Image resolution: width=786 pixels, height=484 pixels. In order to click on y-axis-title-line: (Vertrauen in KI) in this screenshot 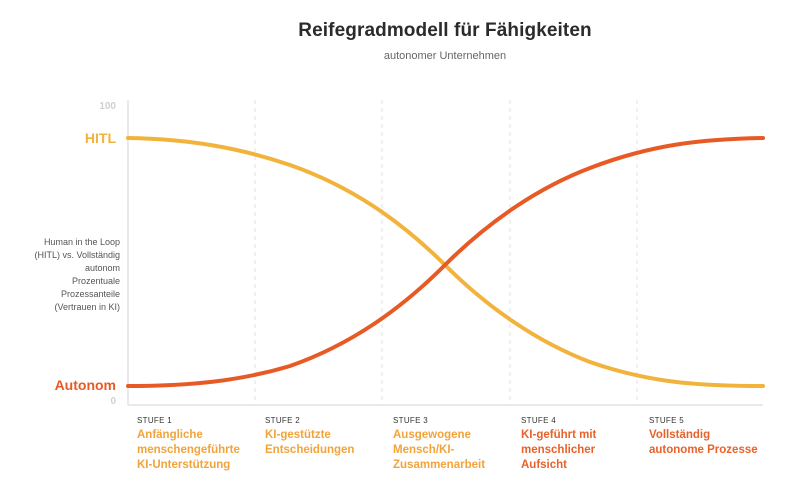, I will do `click(87, 307)`.